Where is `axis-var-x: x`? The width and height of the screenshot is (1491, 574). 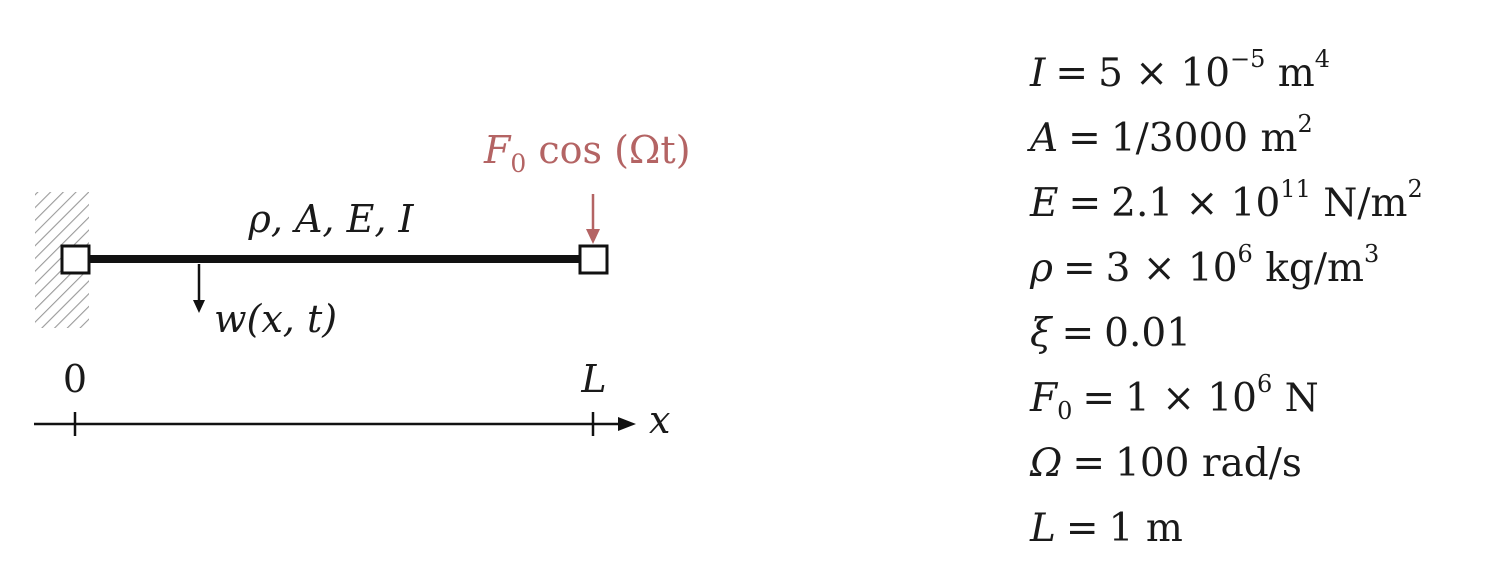 axis-var-x: x is located at coordinates (659, 420).